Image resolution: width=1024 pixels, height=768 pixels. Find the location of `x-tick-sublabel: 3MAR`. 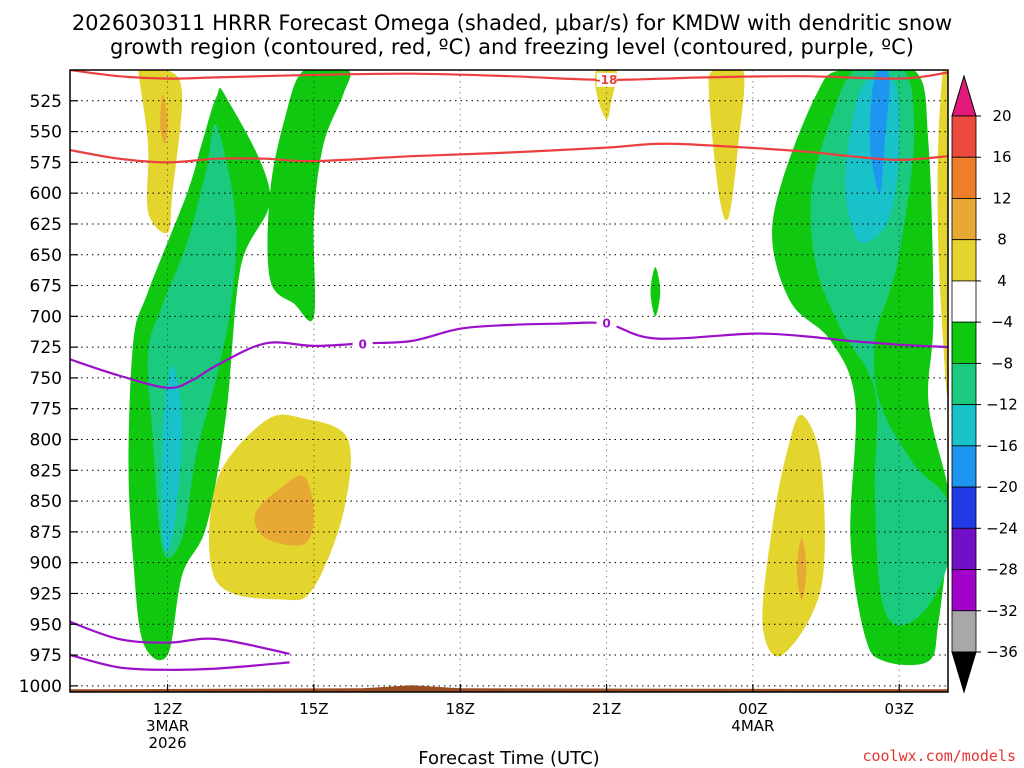

x-tick-sublabel: 3MAR is located at coordinates (167, 726).